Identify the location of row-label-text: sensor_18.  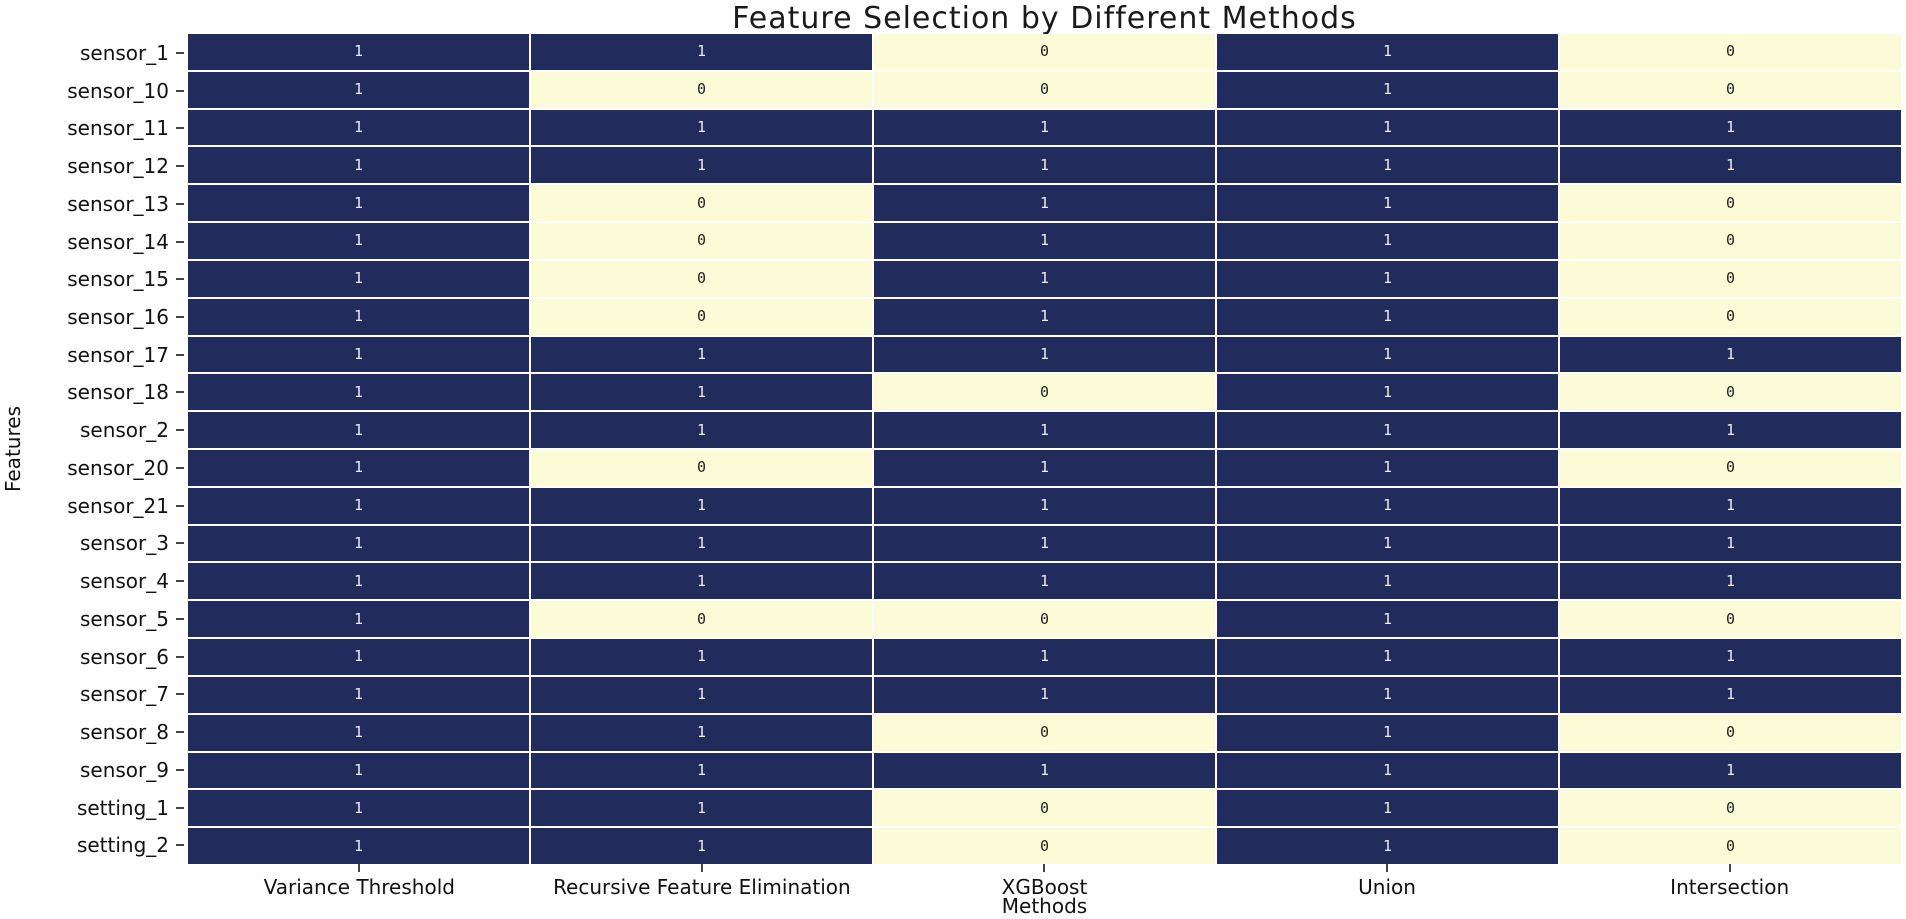
(118, 392).